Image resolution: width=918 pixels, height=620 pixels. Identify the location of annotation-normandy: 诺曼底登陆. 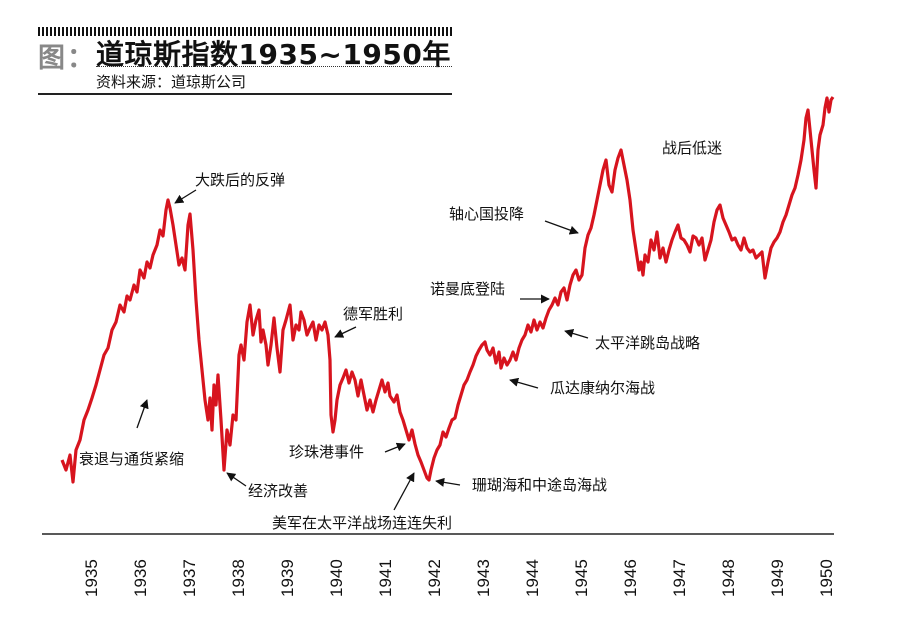
(467, 289).